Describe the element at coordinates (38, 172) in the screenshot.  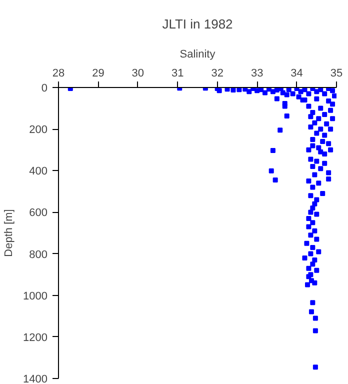
I see `y-tick-label: 400` at that location.